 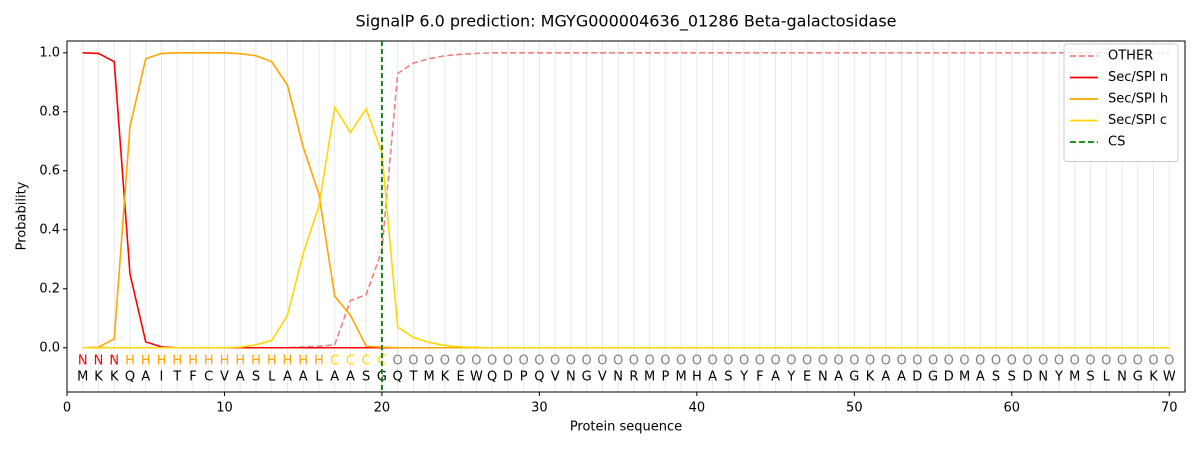 What do you see at coordinates (1137, 120) in the screenshot?
I see `legend-label: Sec/SPI c` at bounding box center [1137, 120].